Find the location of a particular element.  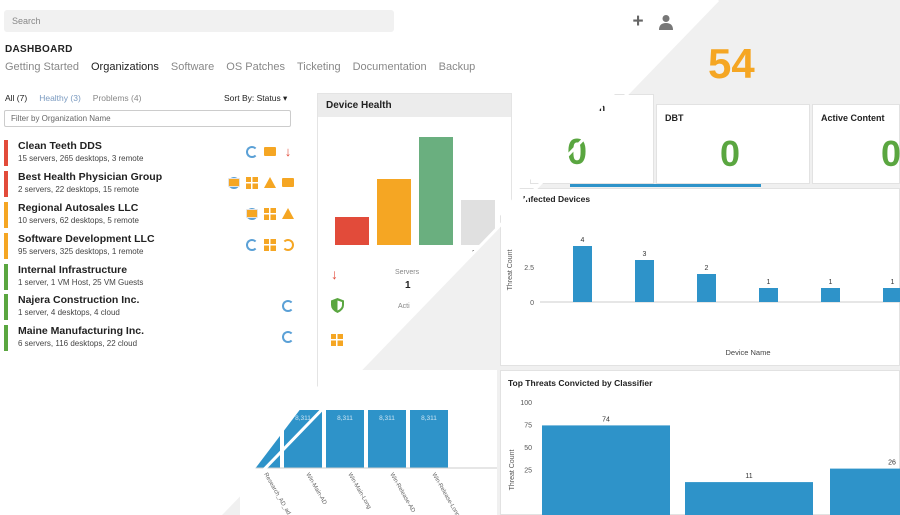

tab-getting-started: Getting Started is located at coordinates (42, 67).